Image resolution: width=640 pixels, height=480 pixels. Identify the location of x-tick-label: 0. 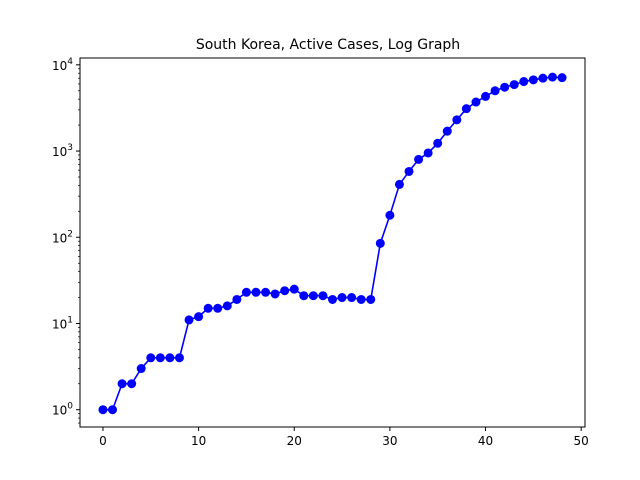
(103, 441).